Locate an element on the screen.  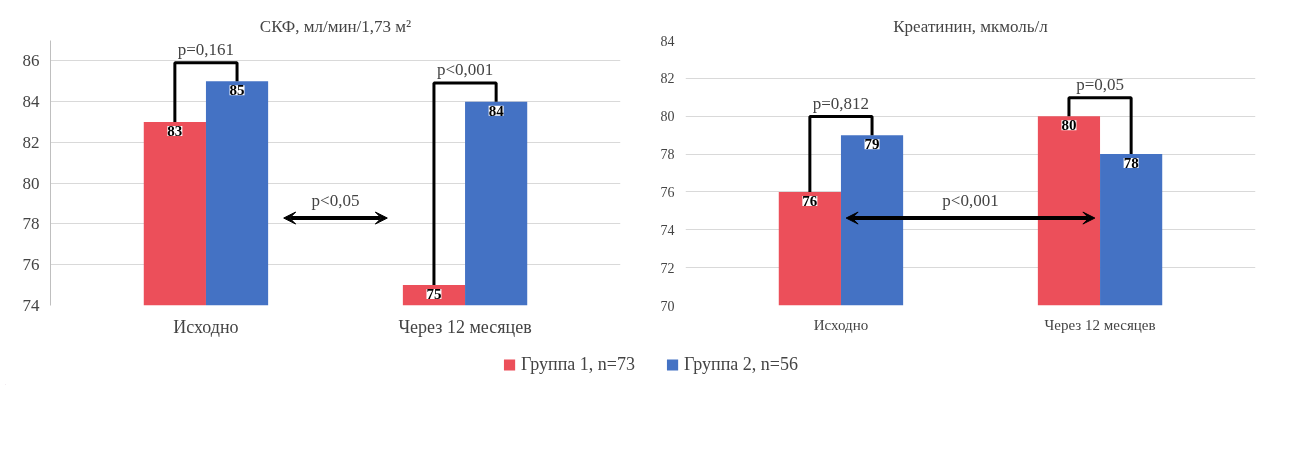
y-tick-label: 86 is located at coordinates (31, 61).